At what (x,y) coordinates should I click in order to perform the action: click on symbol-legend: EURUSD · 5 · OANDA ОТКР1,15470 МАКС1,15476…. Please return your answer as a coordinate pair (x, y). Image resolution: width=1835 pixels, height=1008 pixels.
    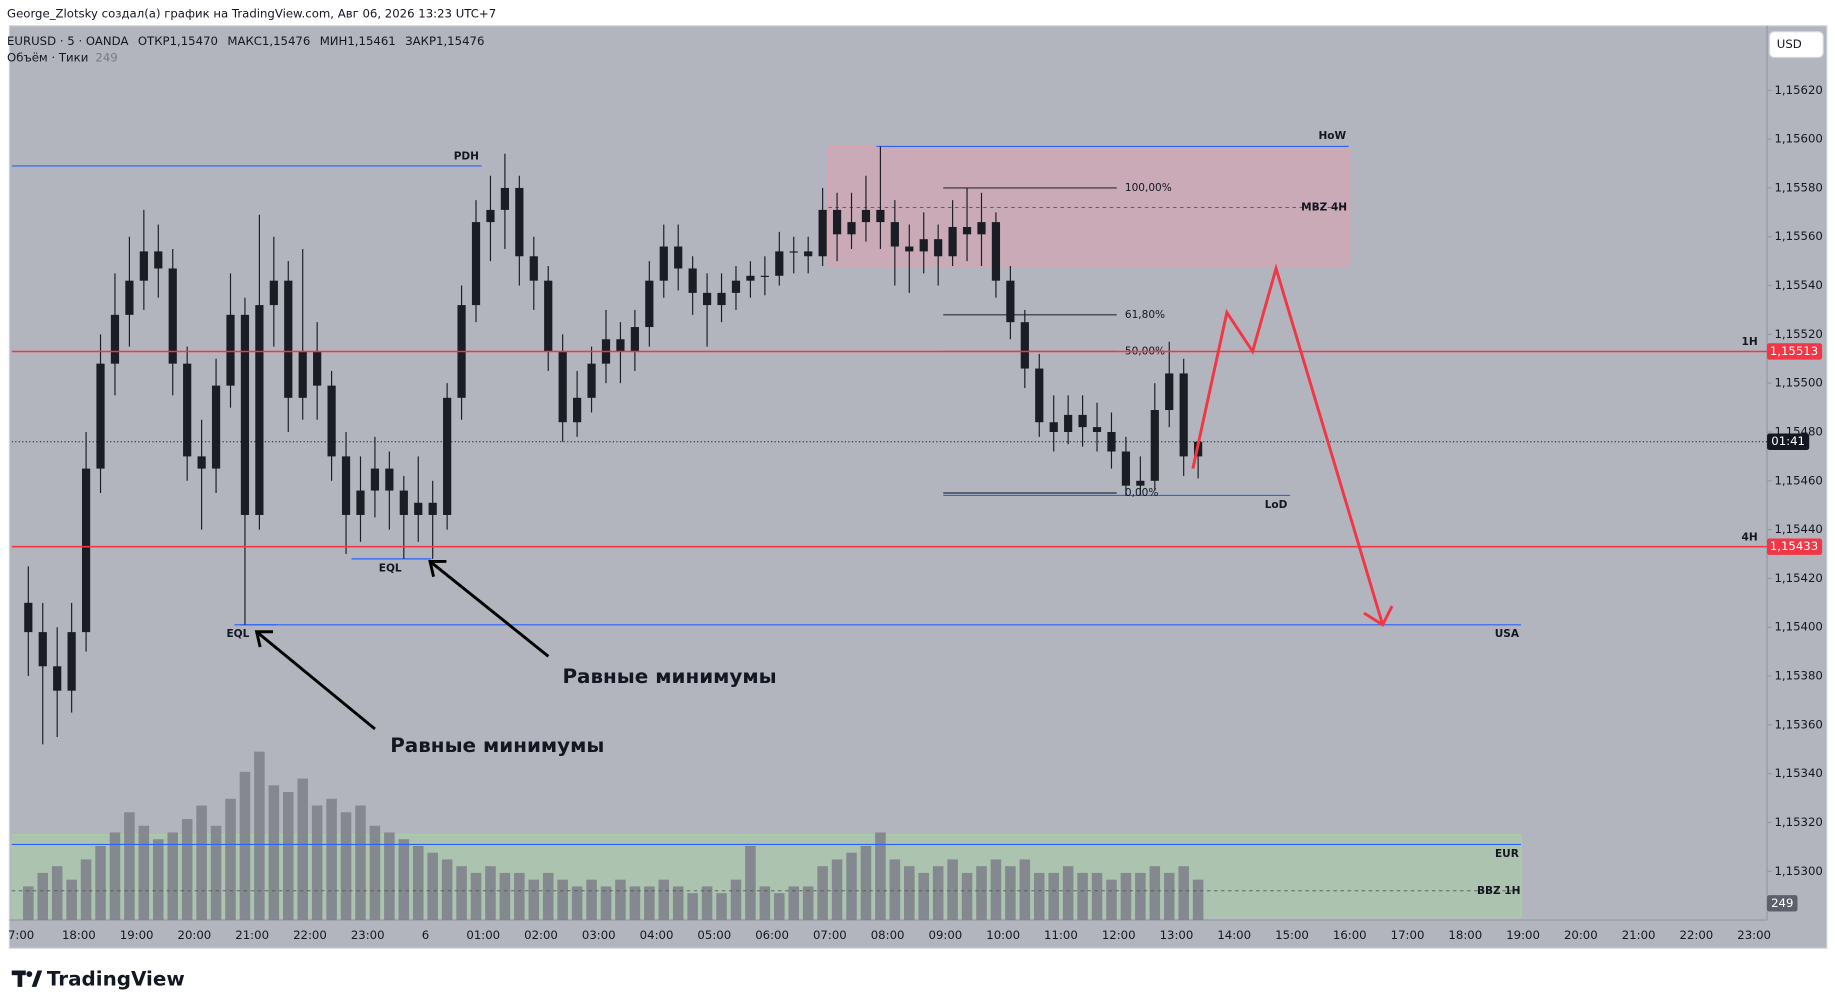
    Looking at the image, I should click on (245, 41).